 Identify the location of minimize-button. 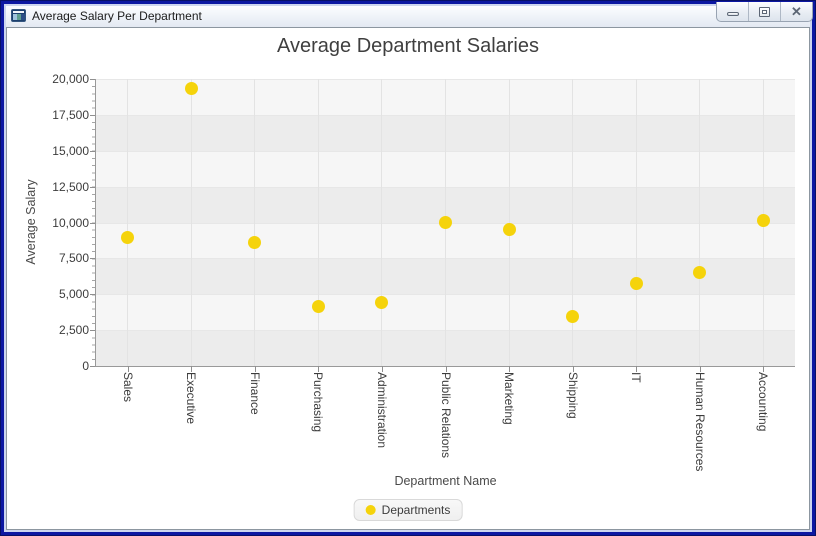
(733, 11).